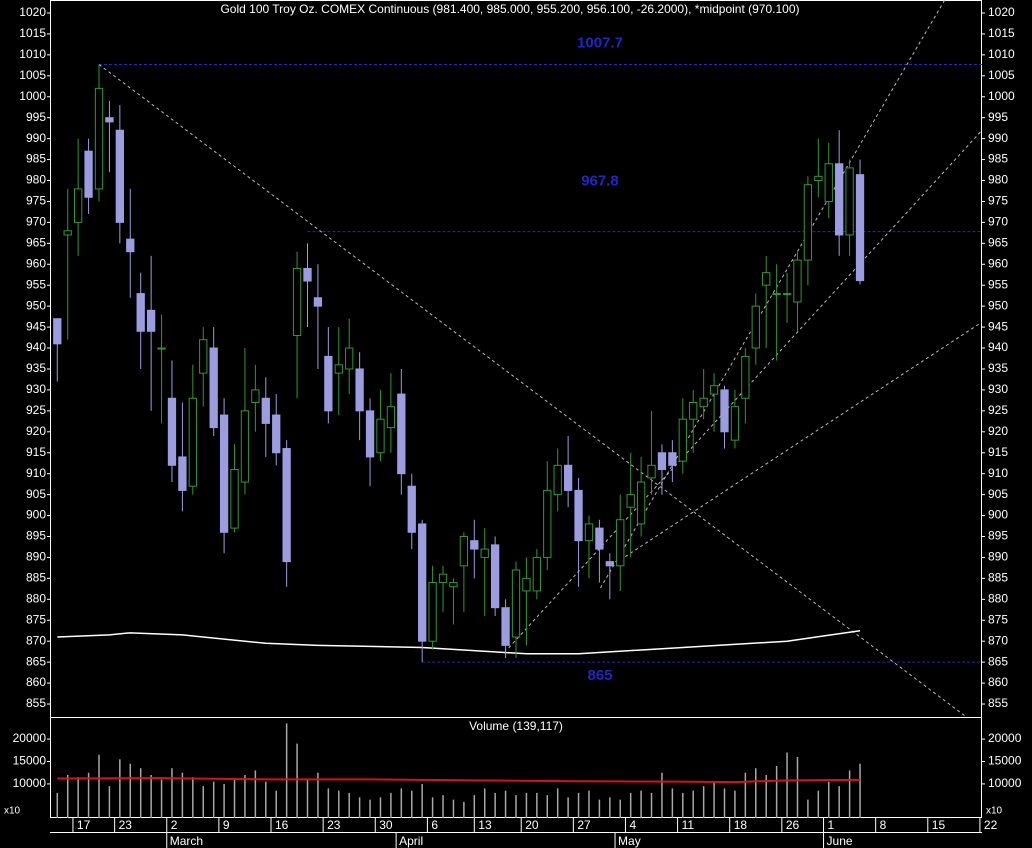 The image size is (1032, 848). Describe the element at coordinates (36, 536) in the screenshot. I see `y-tick-label: 895` at that location.